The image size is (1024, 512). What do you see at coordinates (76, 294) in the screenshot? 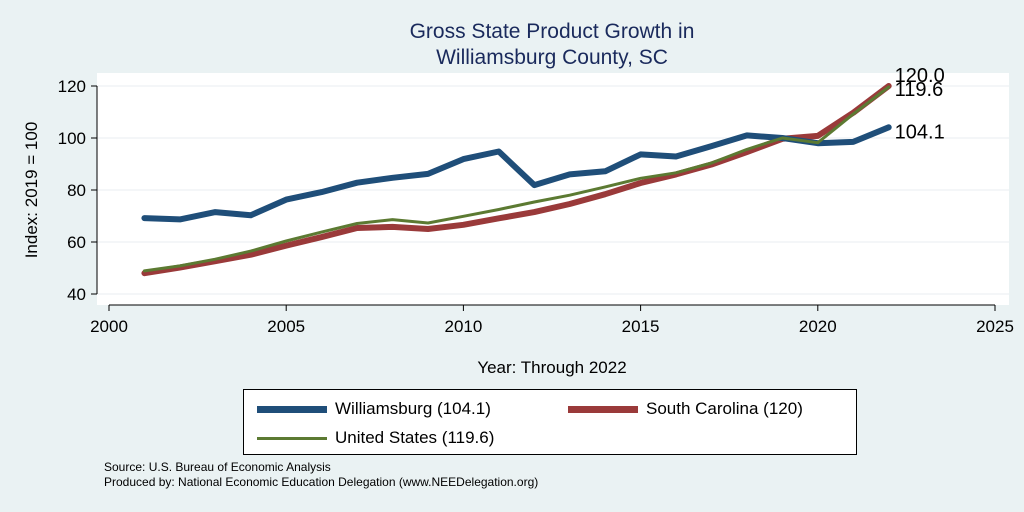
I see `y-tick-label: 40` at bounding box center [76, 294].